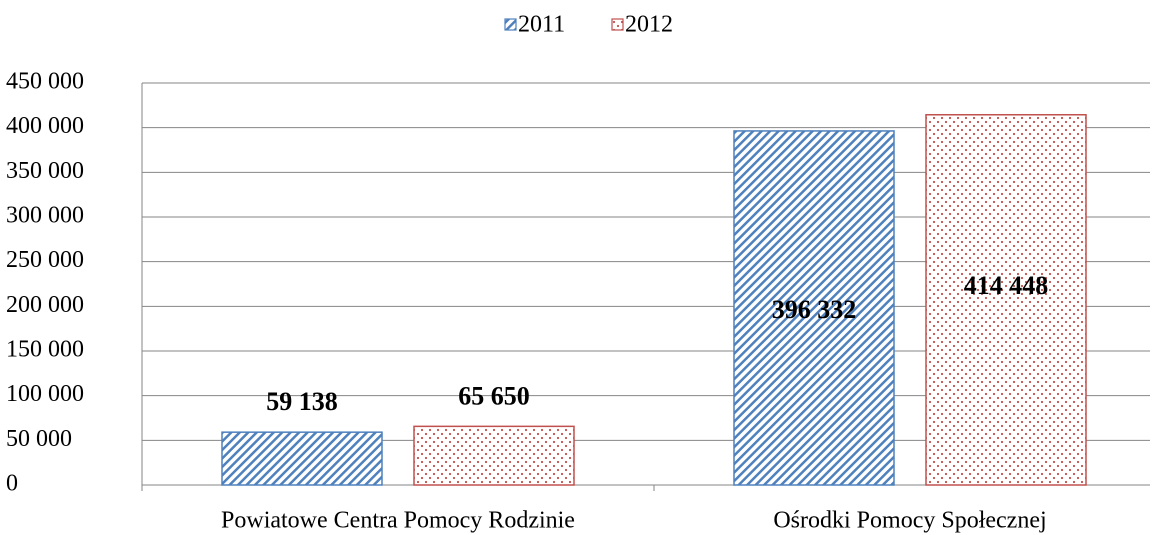 This screenshot has width=1154, height=535. What do you see at coordinates (302, 401) in the screenshot?
I see `value-label: 59 138` at bounding box center [302, 401].